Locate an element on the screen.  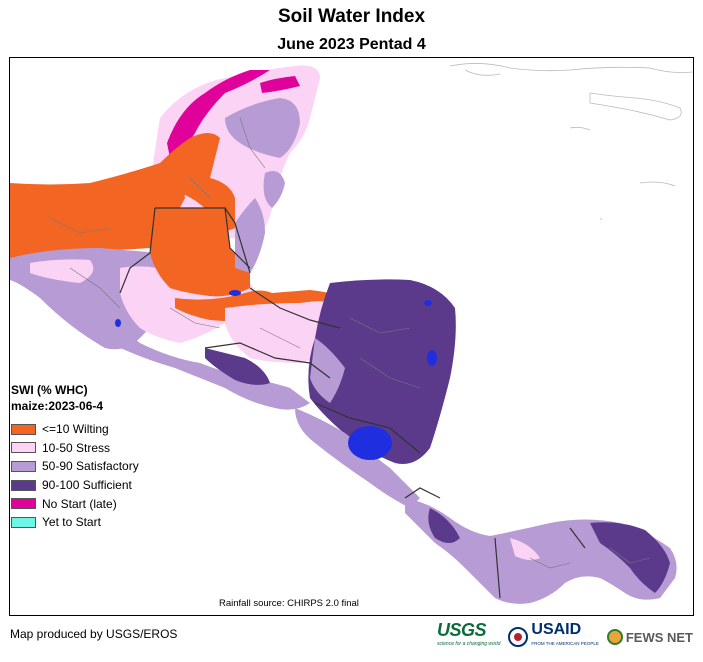
usaid-seal-icon is located at coordinates (518, 637).